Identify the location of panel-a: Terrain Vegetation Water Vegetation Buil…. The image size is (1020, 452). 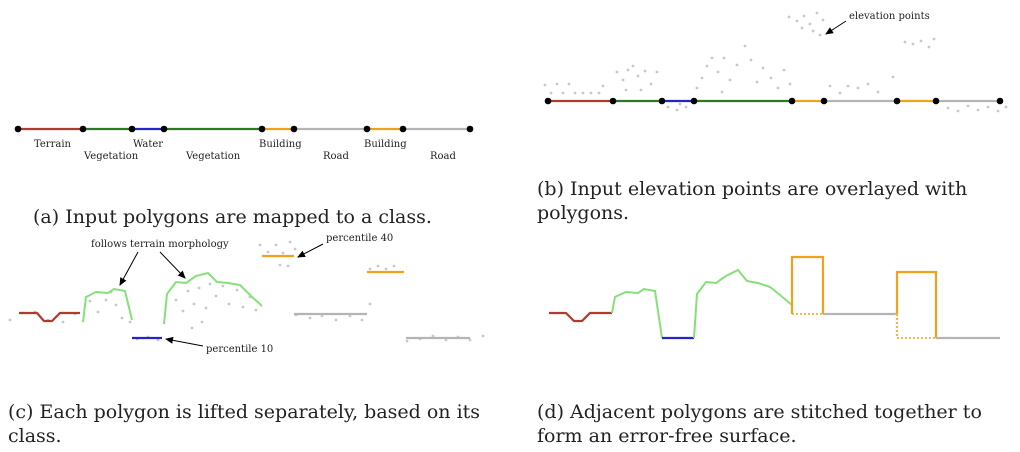
(244, 143).